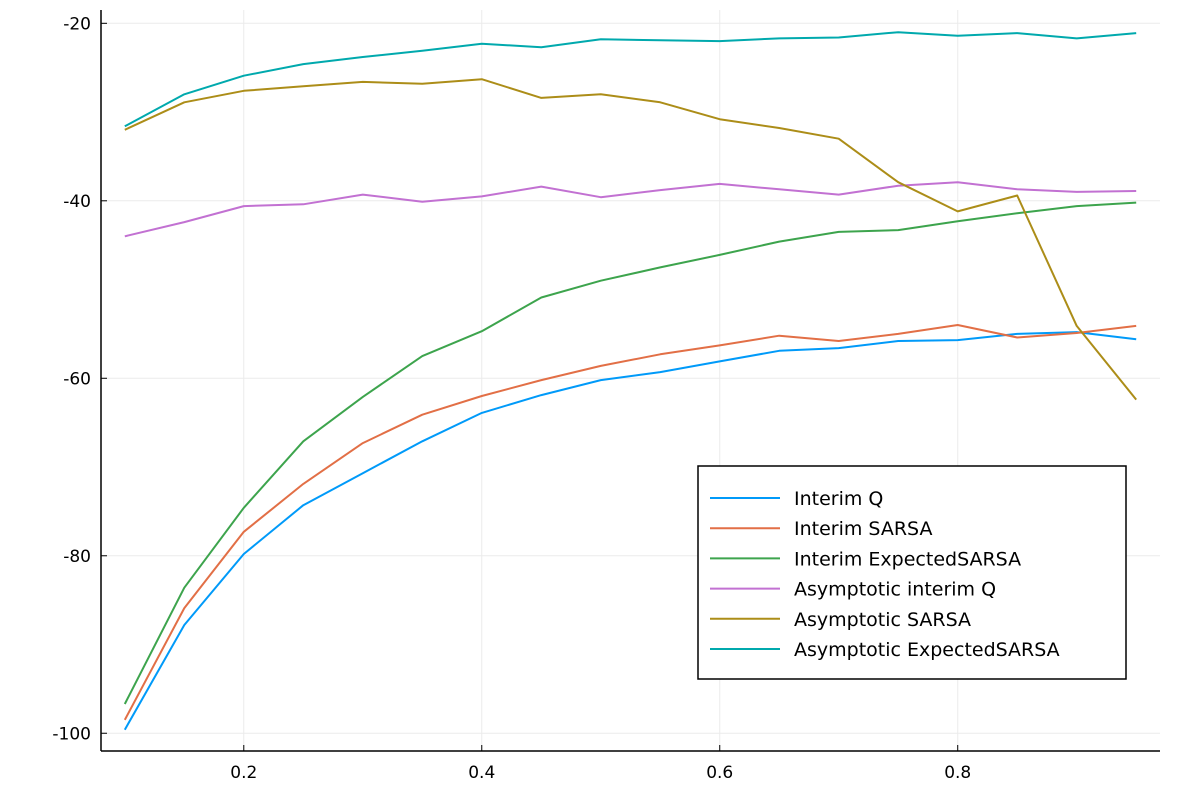  Describe the element at coordinates (630, 79) in the screenshot. I see `series-line-asymptotic-expectedsarsa` at that location.